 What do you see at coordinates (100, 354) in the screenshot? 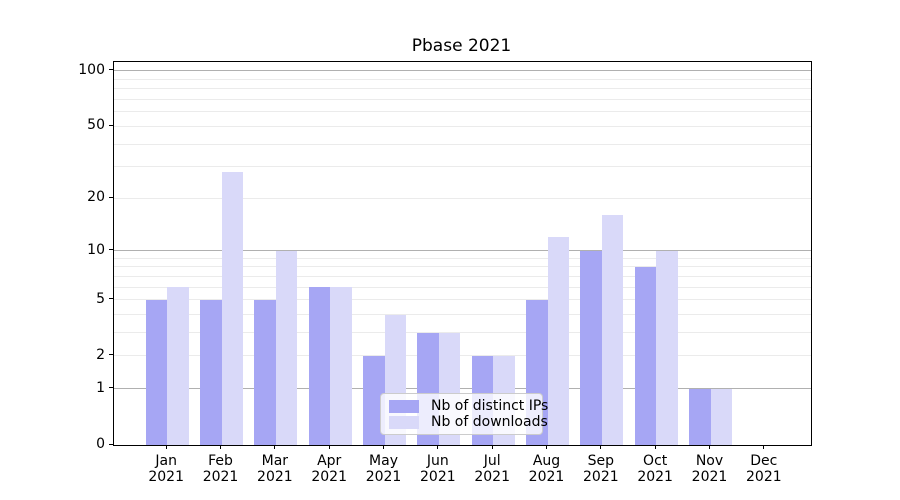
I see `y-tick-label-2: 2` at bounding box center [100, 354].